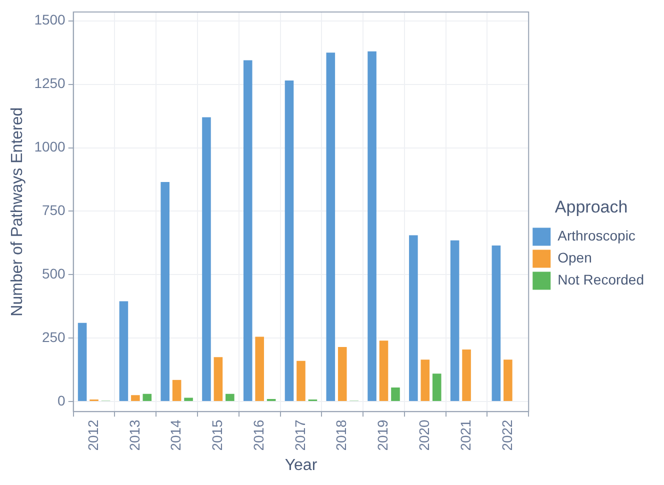 This screenshot has width=664, height=485. I want to click on x-tick-label: 2017, so click(300, 435).